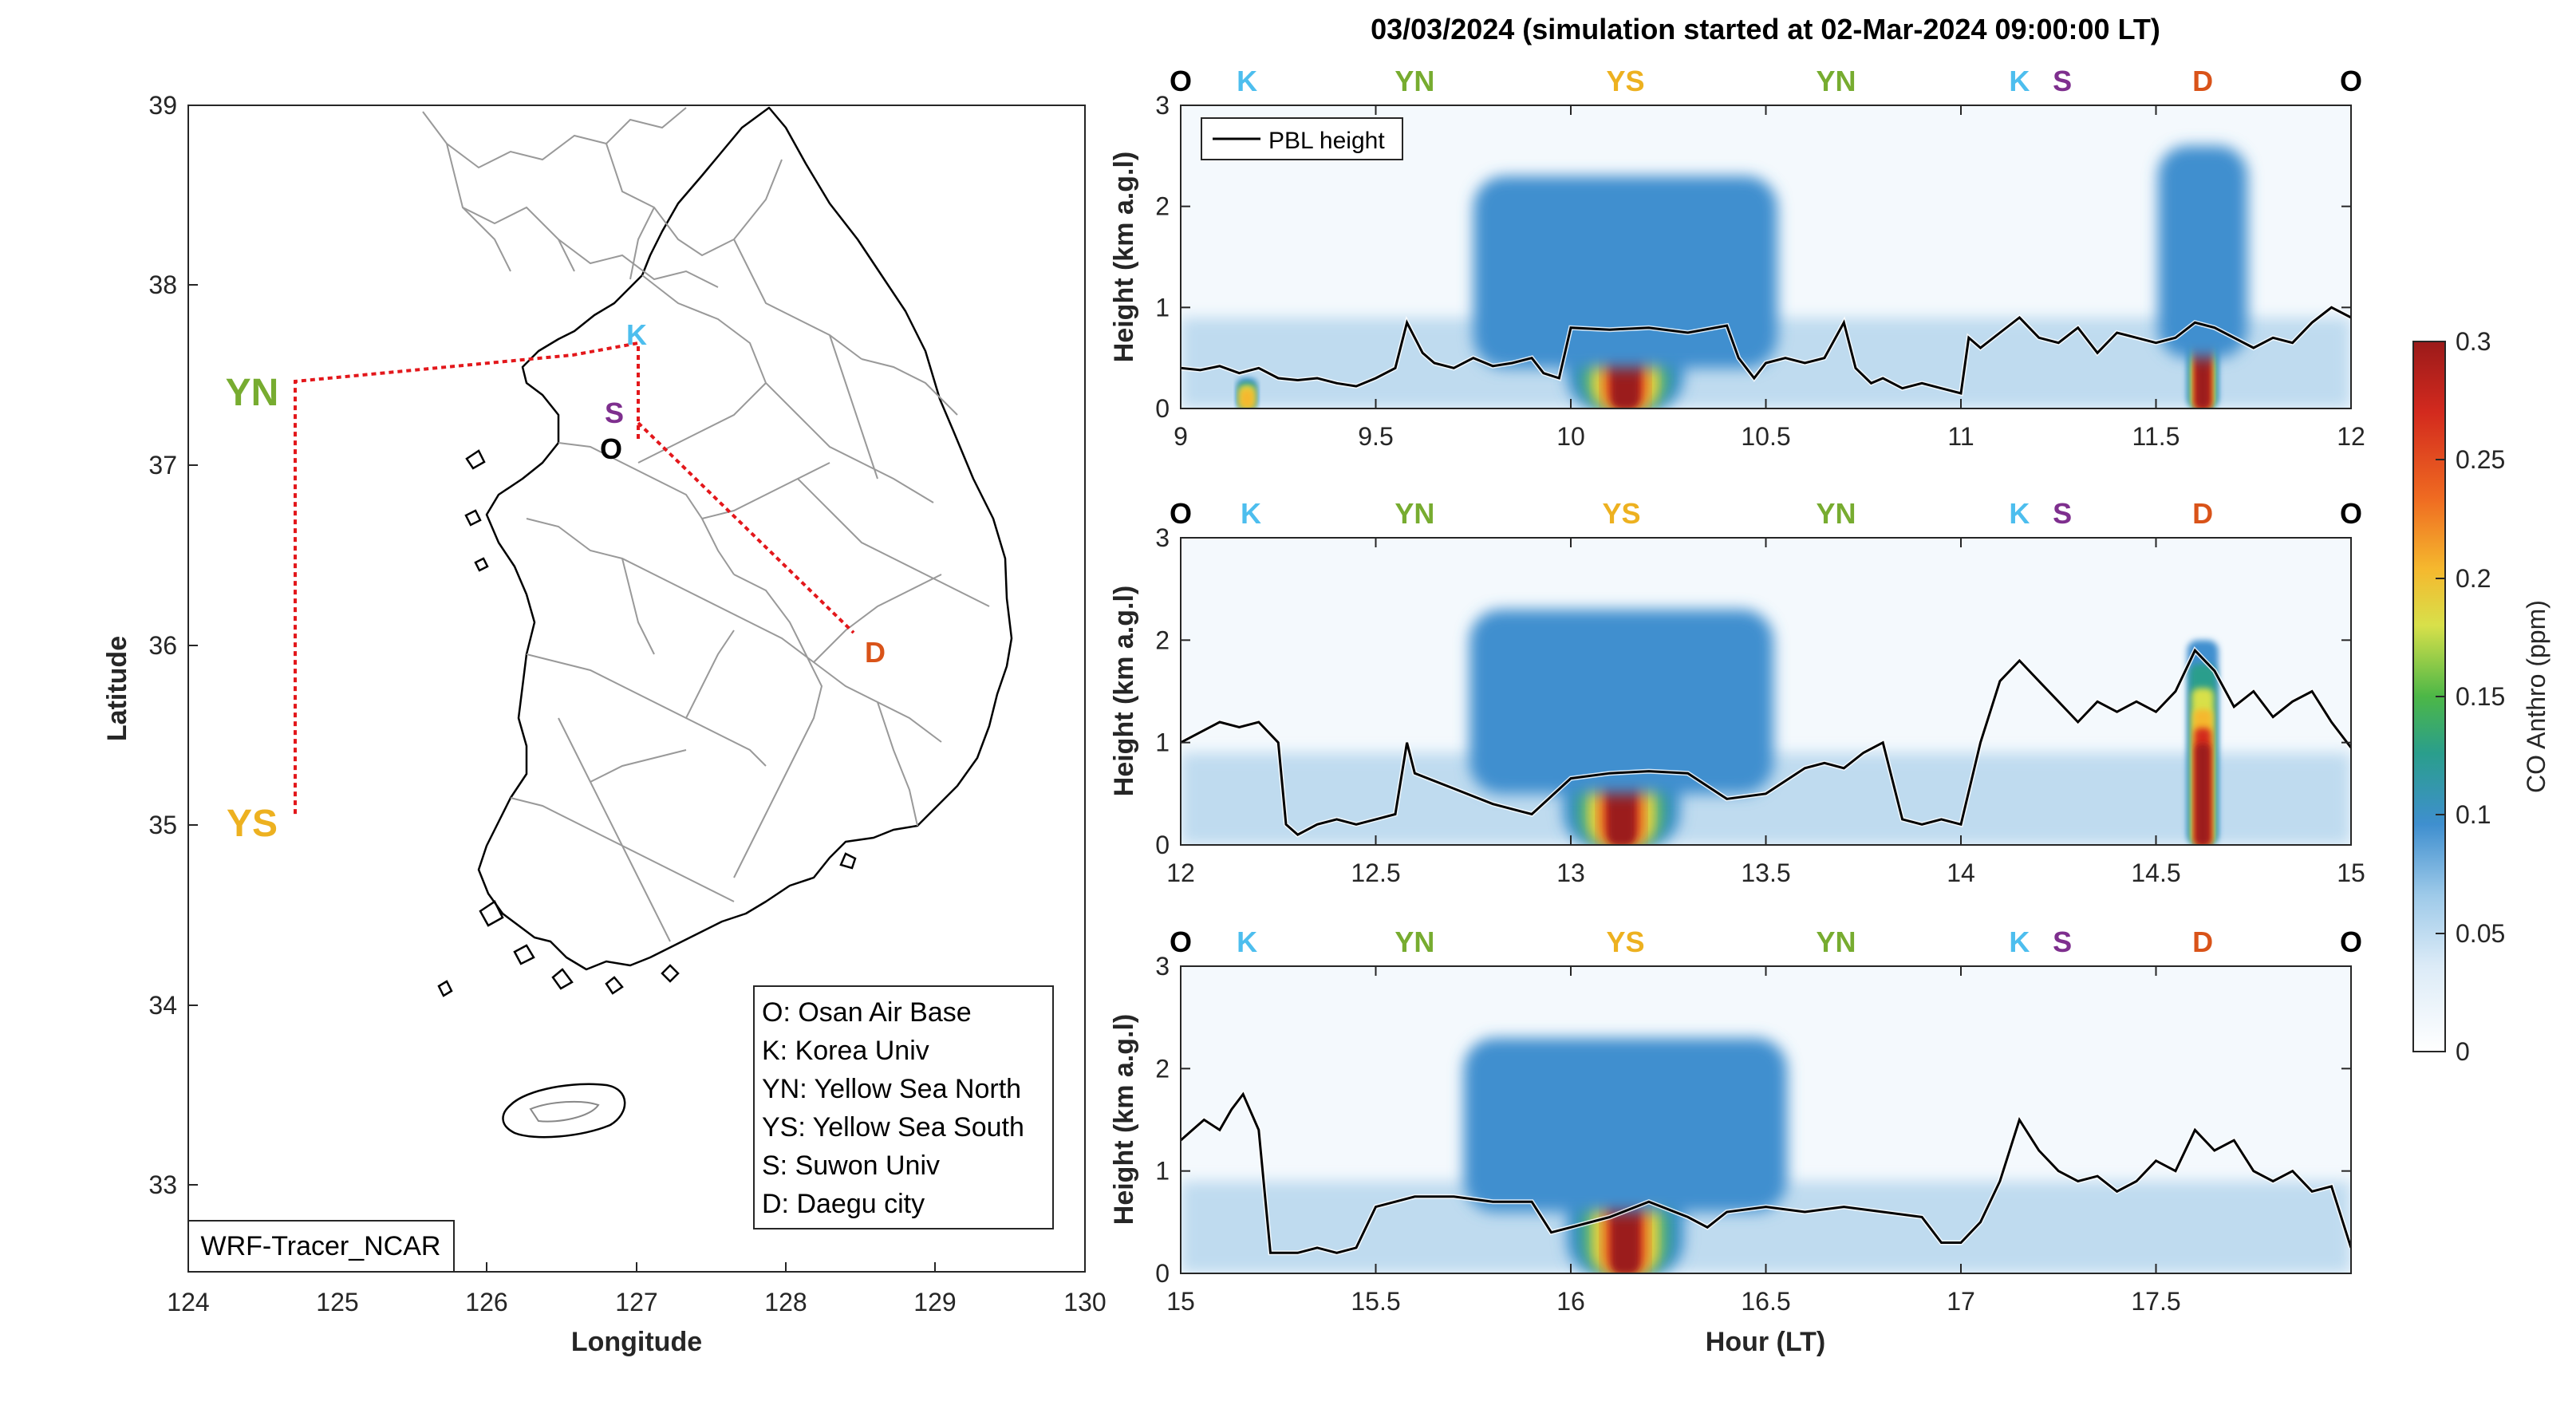  I want to click on panel1-plot, so click(1766, 691).